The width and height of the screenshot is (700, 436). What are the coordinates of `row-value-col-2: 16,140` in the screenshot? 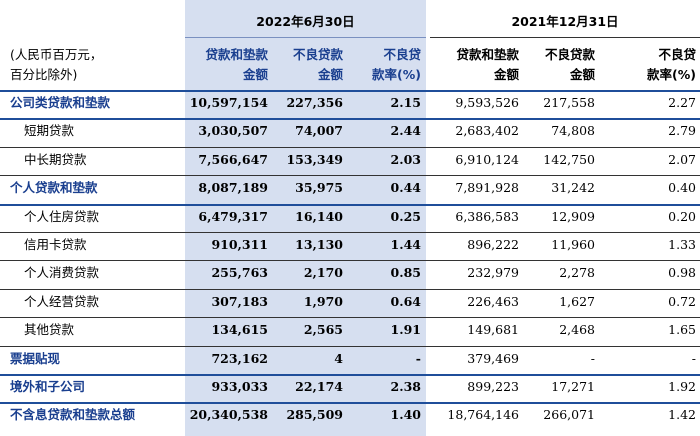 It's located at (319, 216).